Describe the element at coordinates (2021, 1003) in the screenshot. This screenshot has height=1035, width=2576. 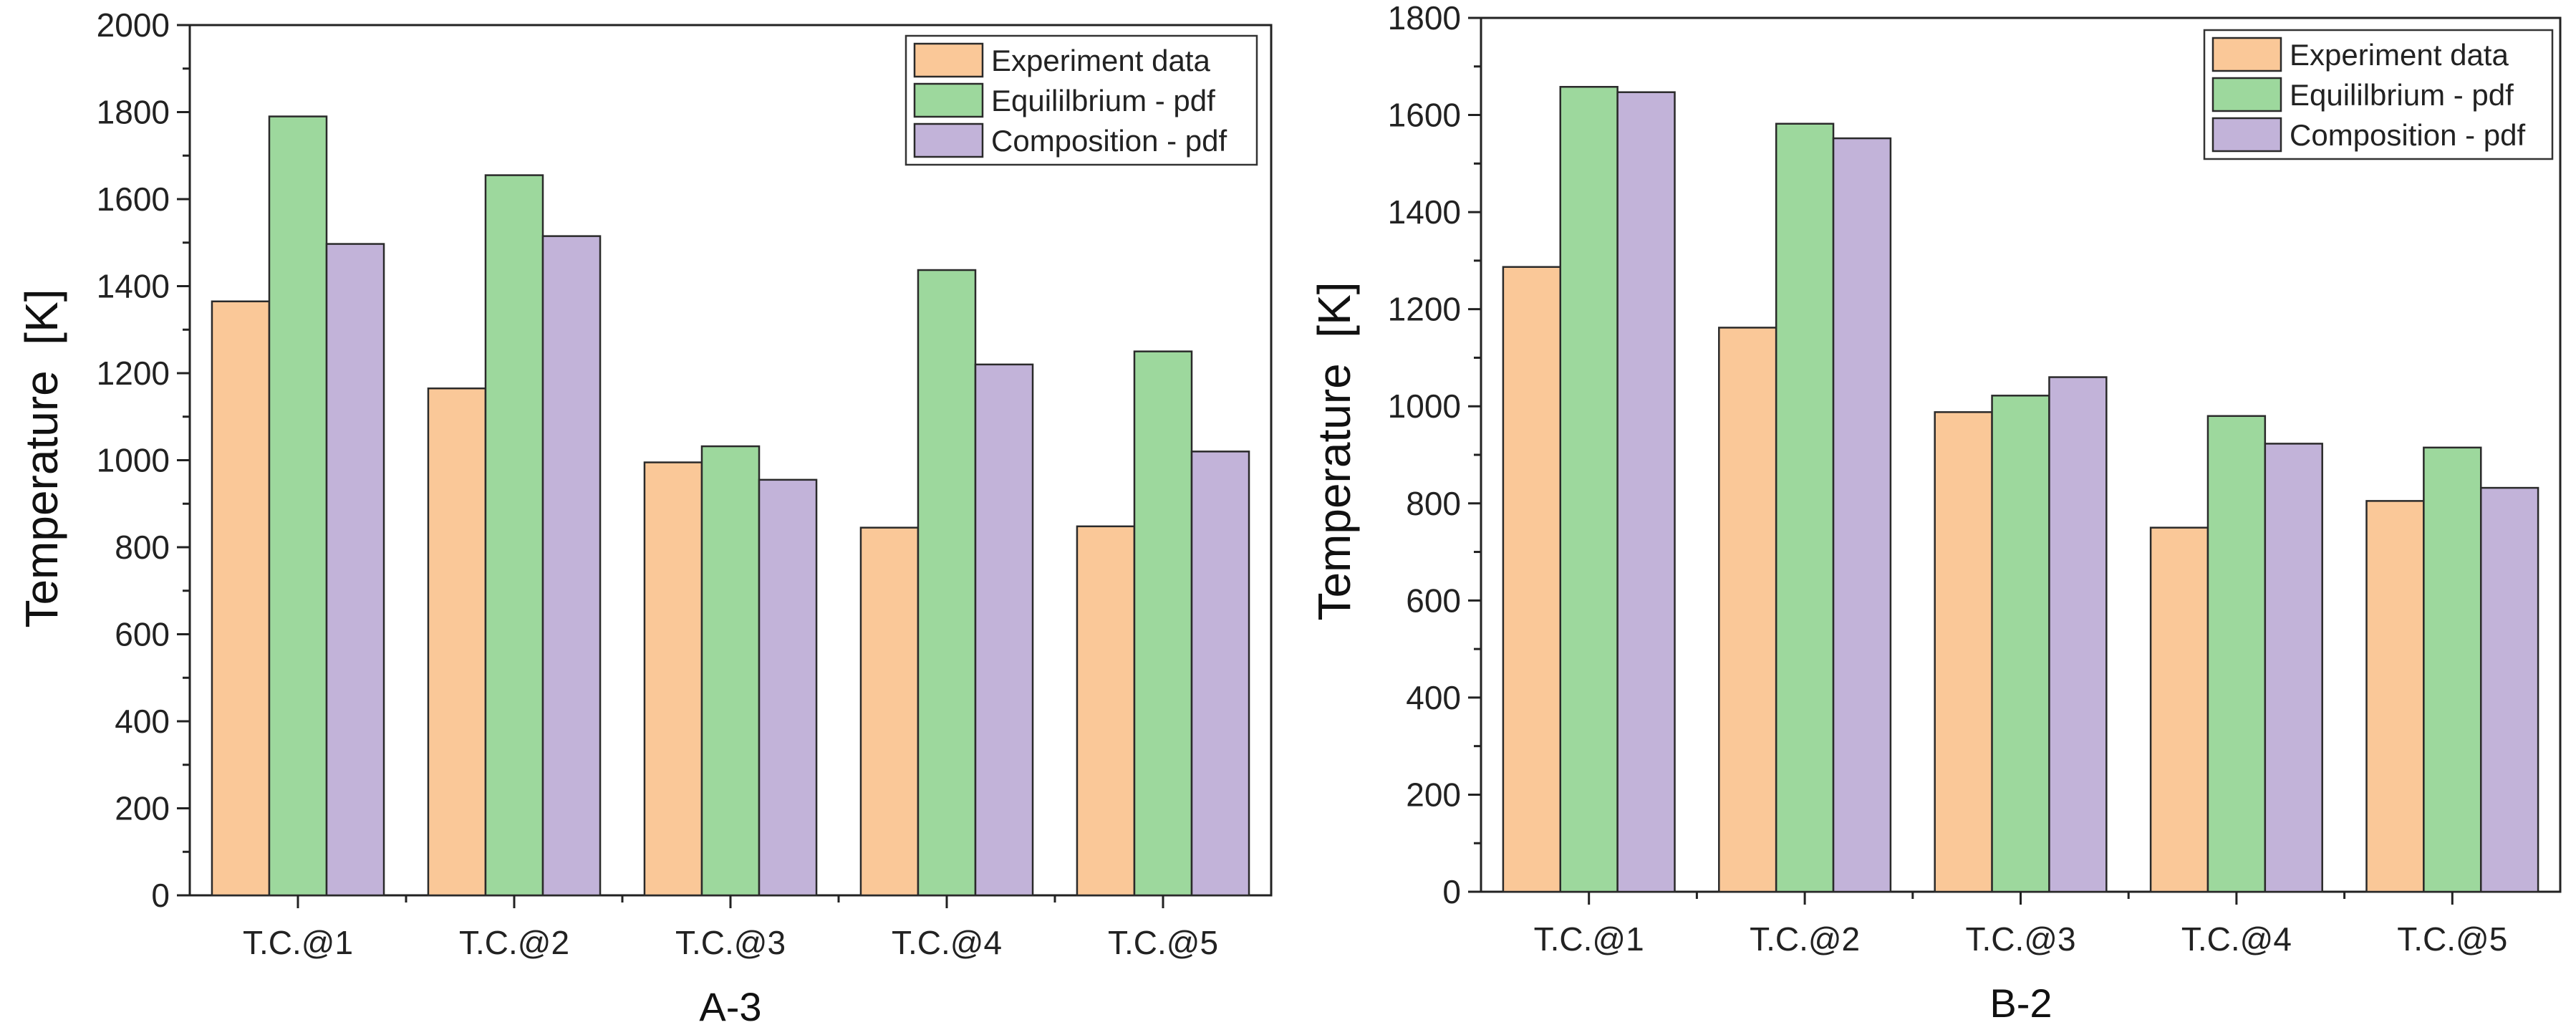
I see `x-axis-title: B-2` at that location.